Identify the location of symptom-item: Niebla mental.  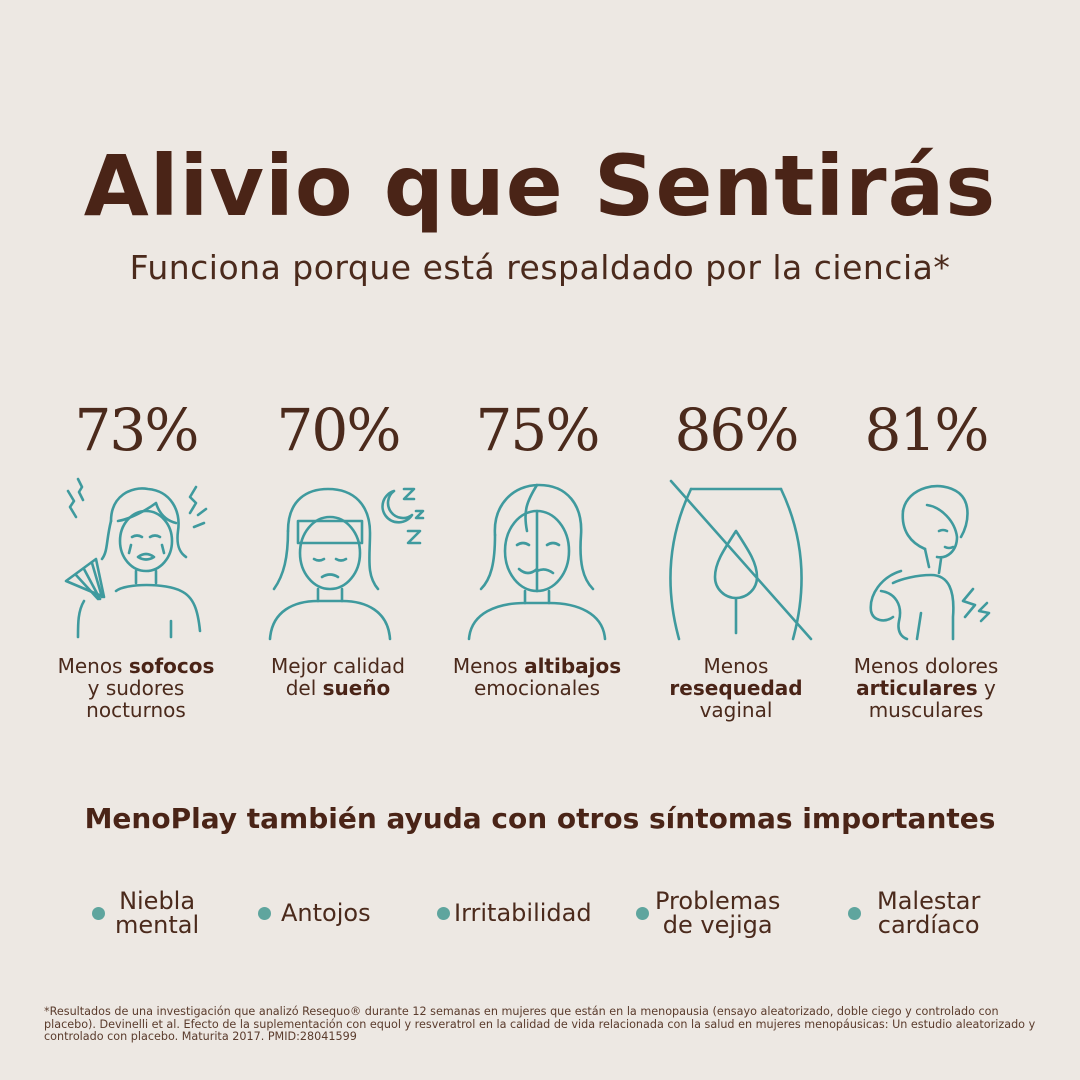
(145, 913).